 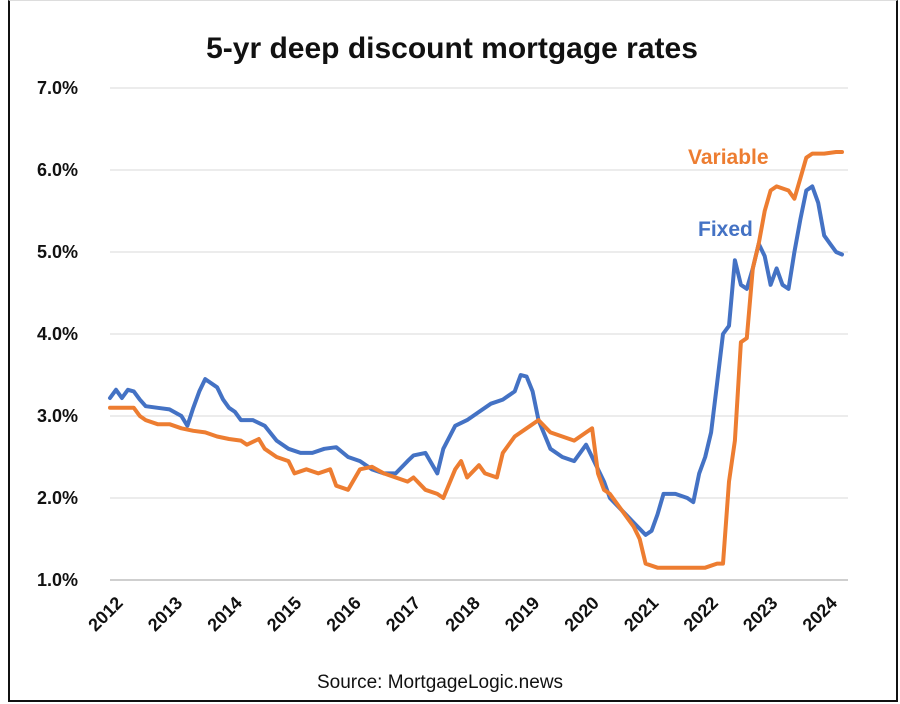 What do you see at coordinates (641, 614) in the screenshot?
I see `x-tick-label: 2021` at bounding box center [641, 614].